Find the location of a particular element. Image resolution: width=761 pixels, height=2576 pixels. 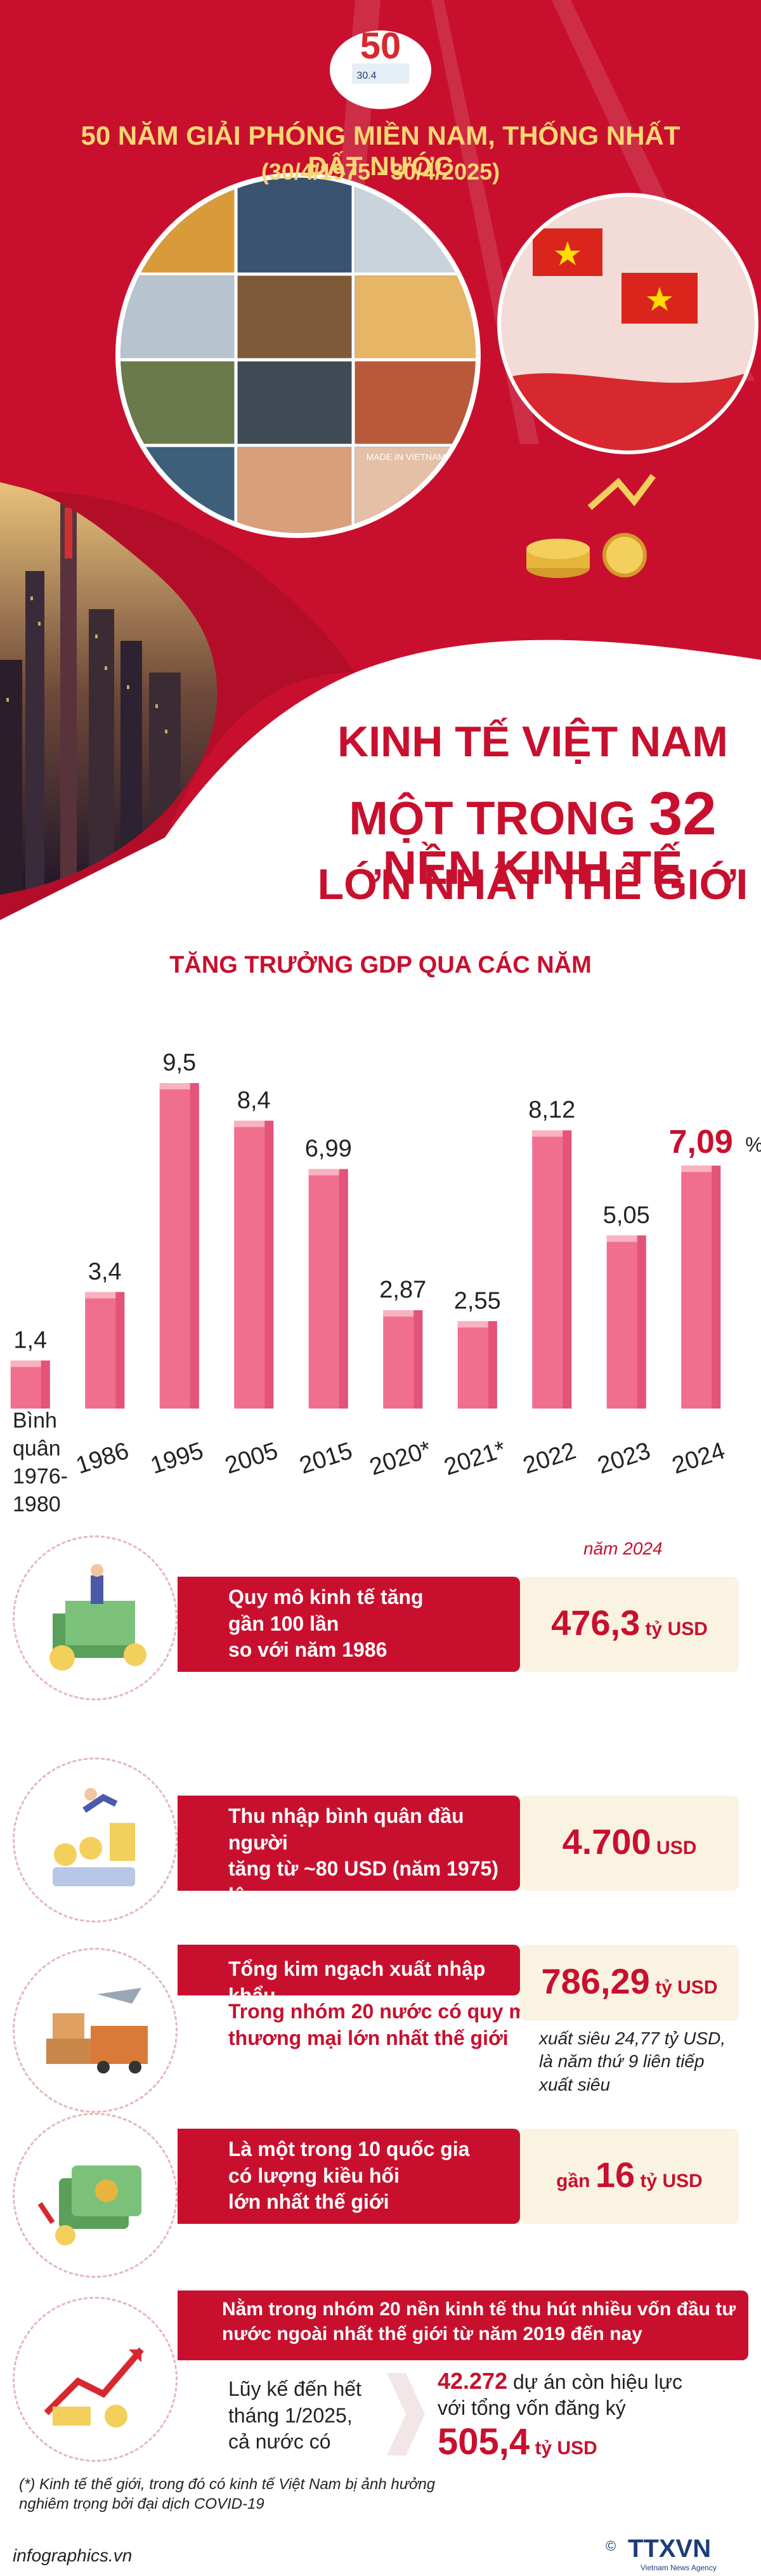

row4-value-box: gần 16 tỷ USD is located at coordinates (629, 2176).